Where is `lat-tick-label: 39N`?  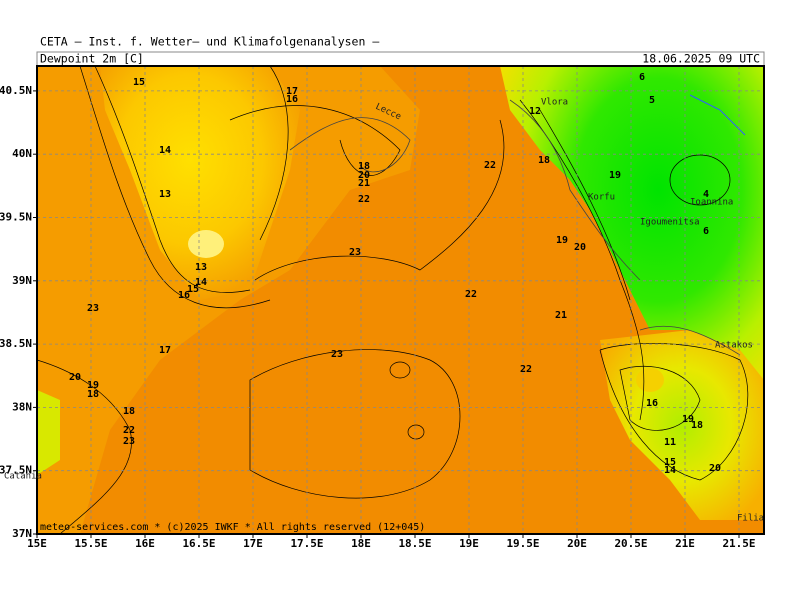 lat-tick-label: 39N is located at coordinates (22, 280).